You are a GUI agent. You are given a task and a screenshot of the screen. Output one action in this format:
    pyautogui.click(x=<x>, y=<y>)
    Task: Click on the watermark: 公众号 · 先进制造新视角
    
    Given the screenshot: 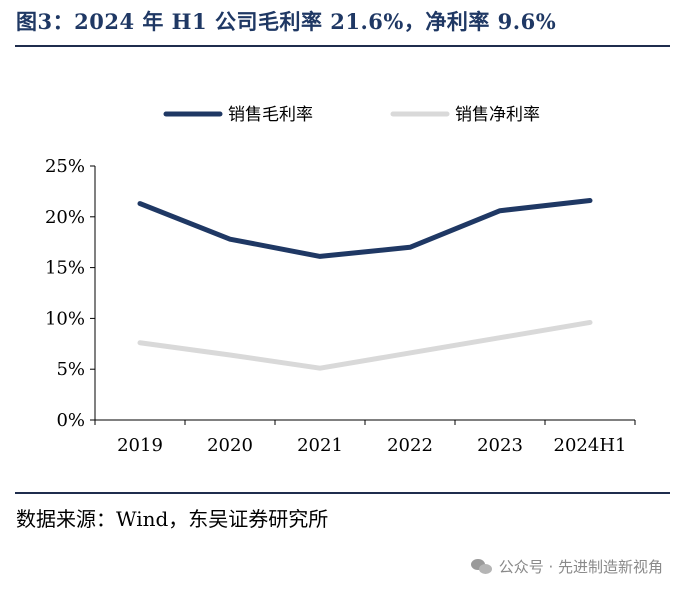 What is the action you would take?
    pyautogui.click(x=566, y=566)
    